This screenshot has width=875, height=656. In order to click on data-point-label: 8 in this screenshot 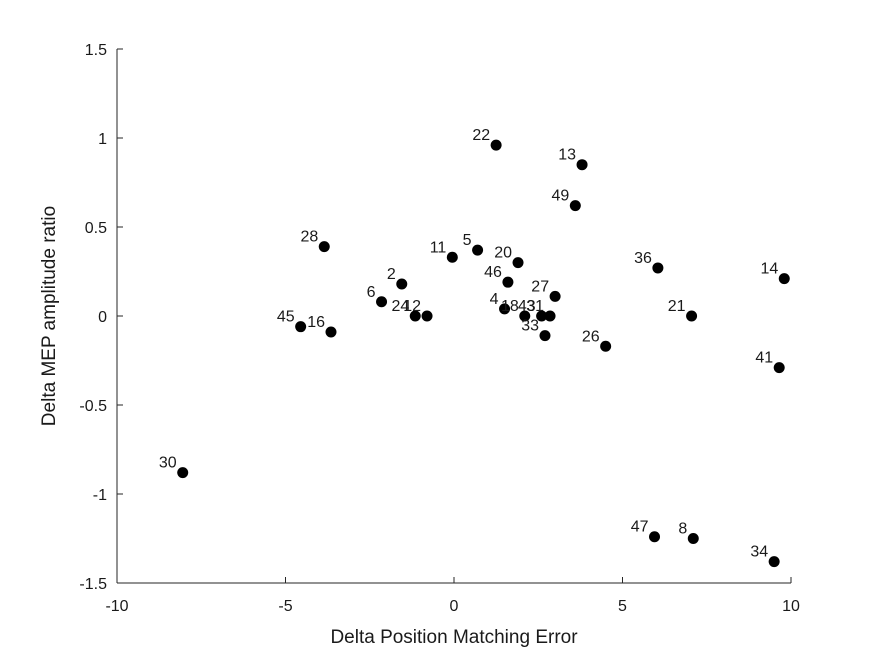, I will do `click(682, 529)`.